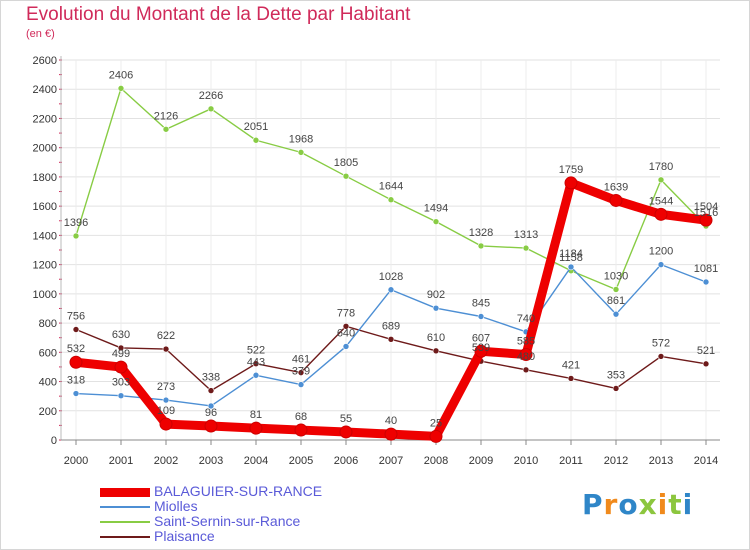 The image size is (750, 550). What do you see at coordinates (256, 351) in the screenshot?
I see `data-label: 522` at bounding box center [256, 351].